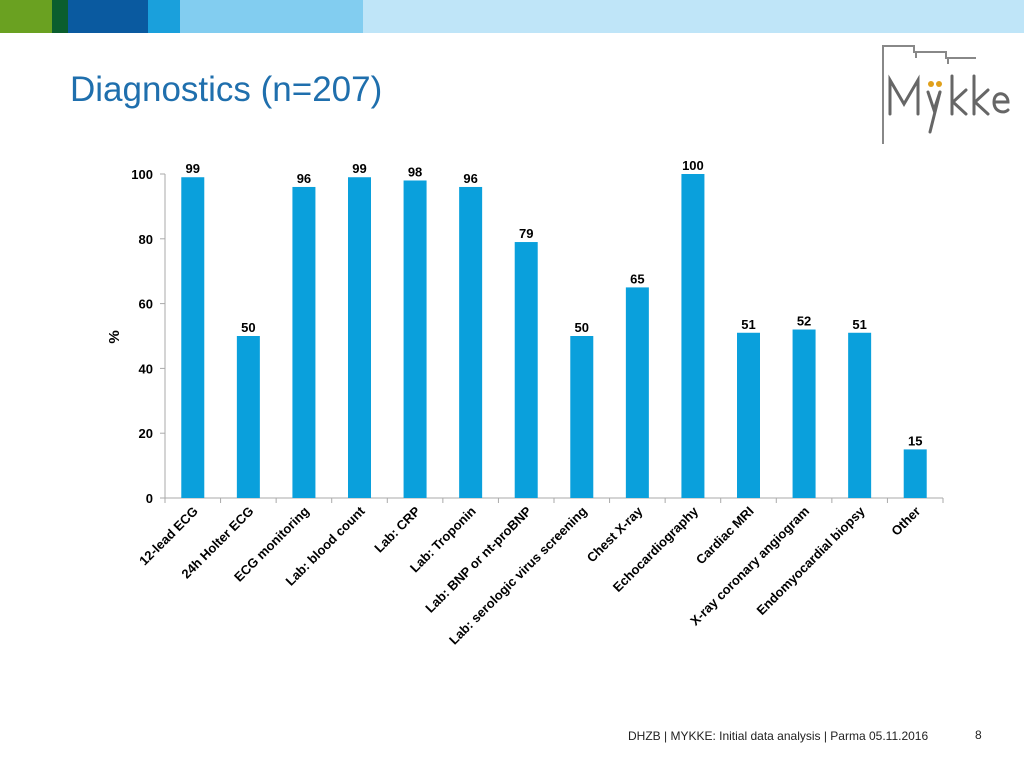  Describe the element at coordinates (114, 336) in the screenshot. I see `y-axis-title: %` at that location.